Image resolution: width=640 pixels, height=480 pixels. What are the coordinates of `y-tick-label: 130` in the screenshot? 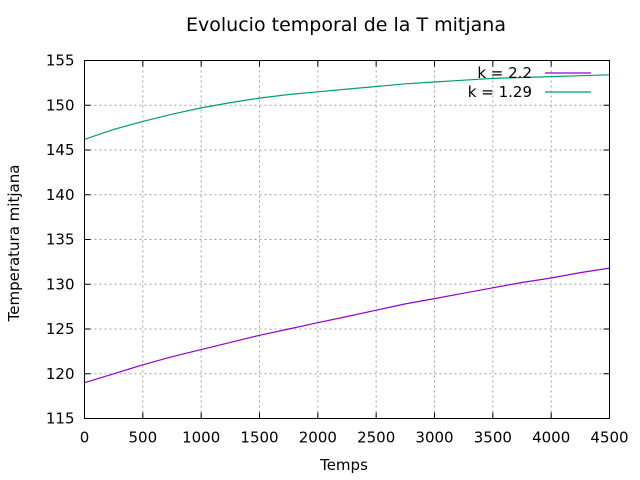 It's located at (60, 284).